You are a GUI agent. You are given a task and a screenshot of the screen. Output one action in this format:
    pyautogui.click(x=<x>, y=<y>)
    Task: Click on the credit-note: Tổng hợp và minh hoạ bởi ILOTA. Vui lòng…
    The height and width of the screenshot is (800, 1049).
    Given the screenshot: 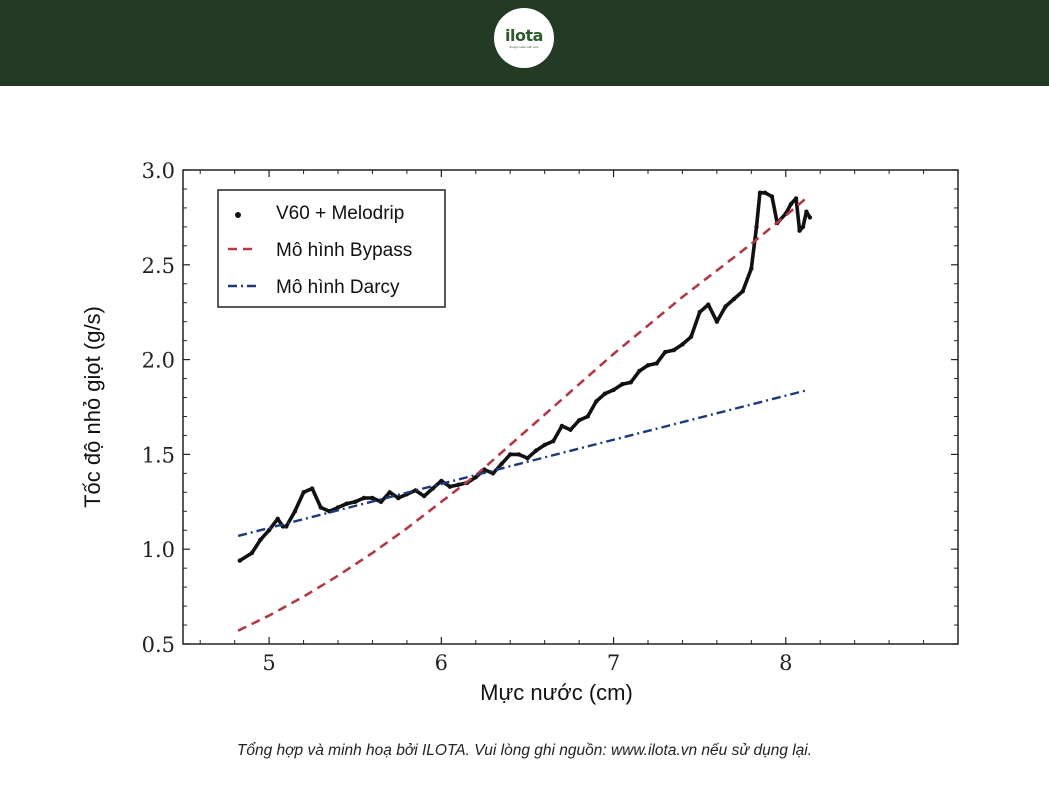 What is the action you would take?
    pyautogui.click(x=524, y=750)
    